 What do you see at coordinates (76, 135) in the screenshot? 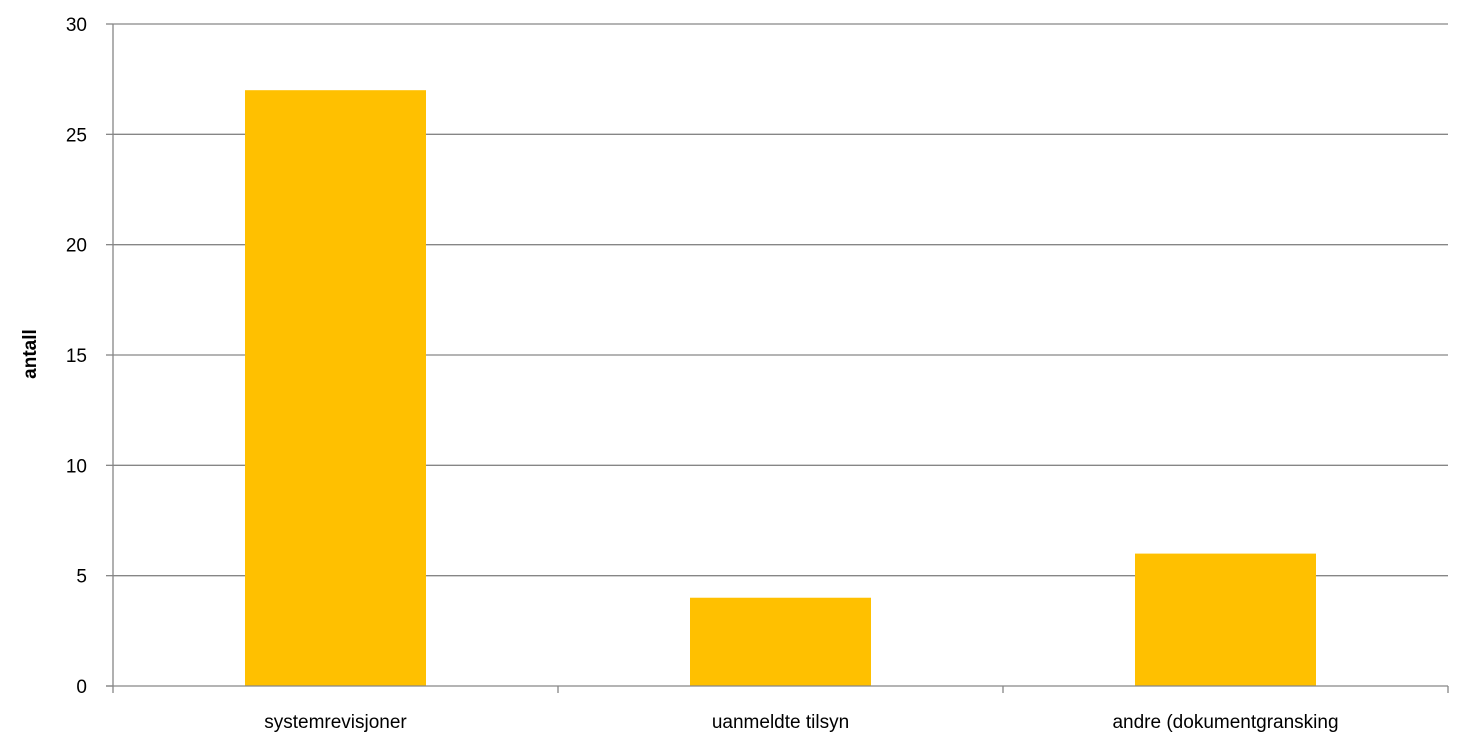
I see `y-tick-label: 25` at bounding box center [76, 135].